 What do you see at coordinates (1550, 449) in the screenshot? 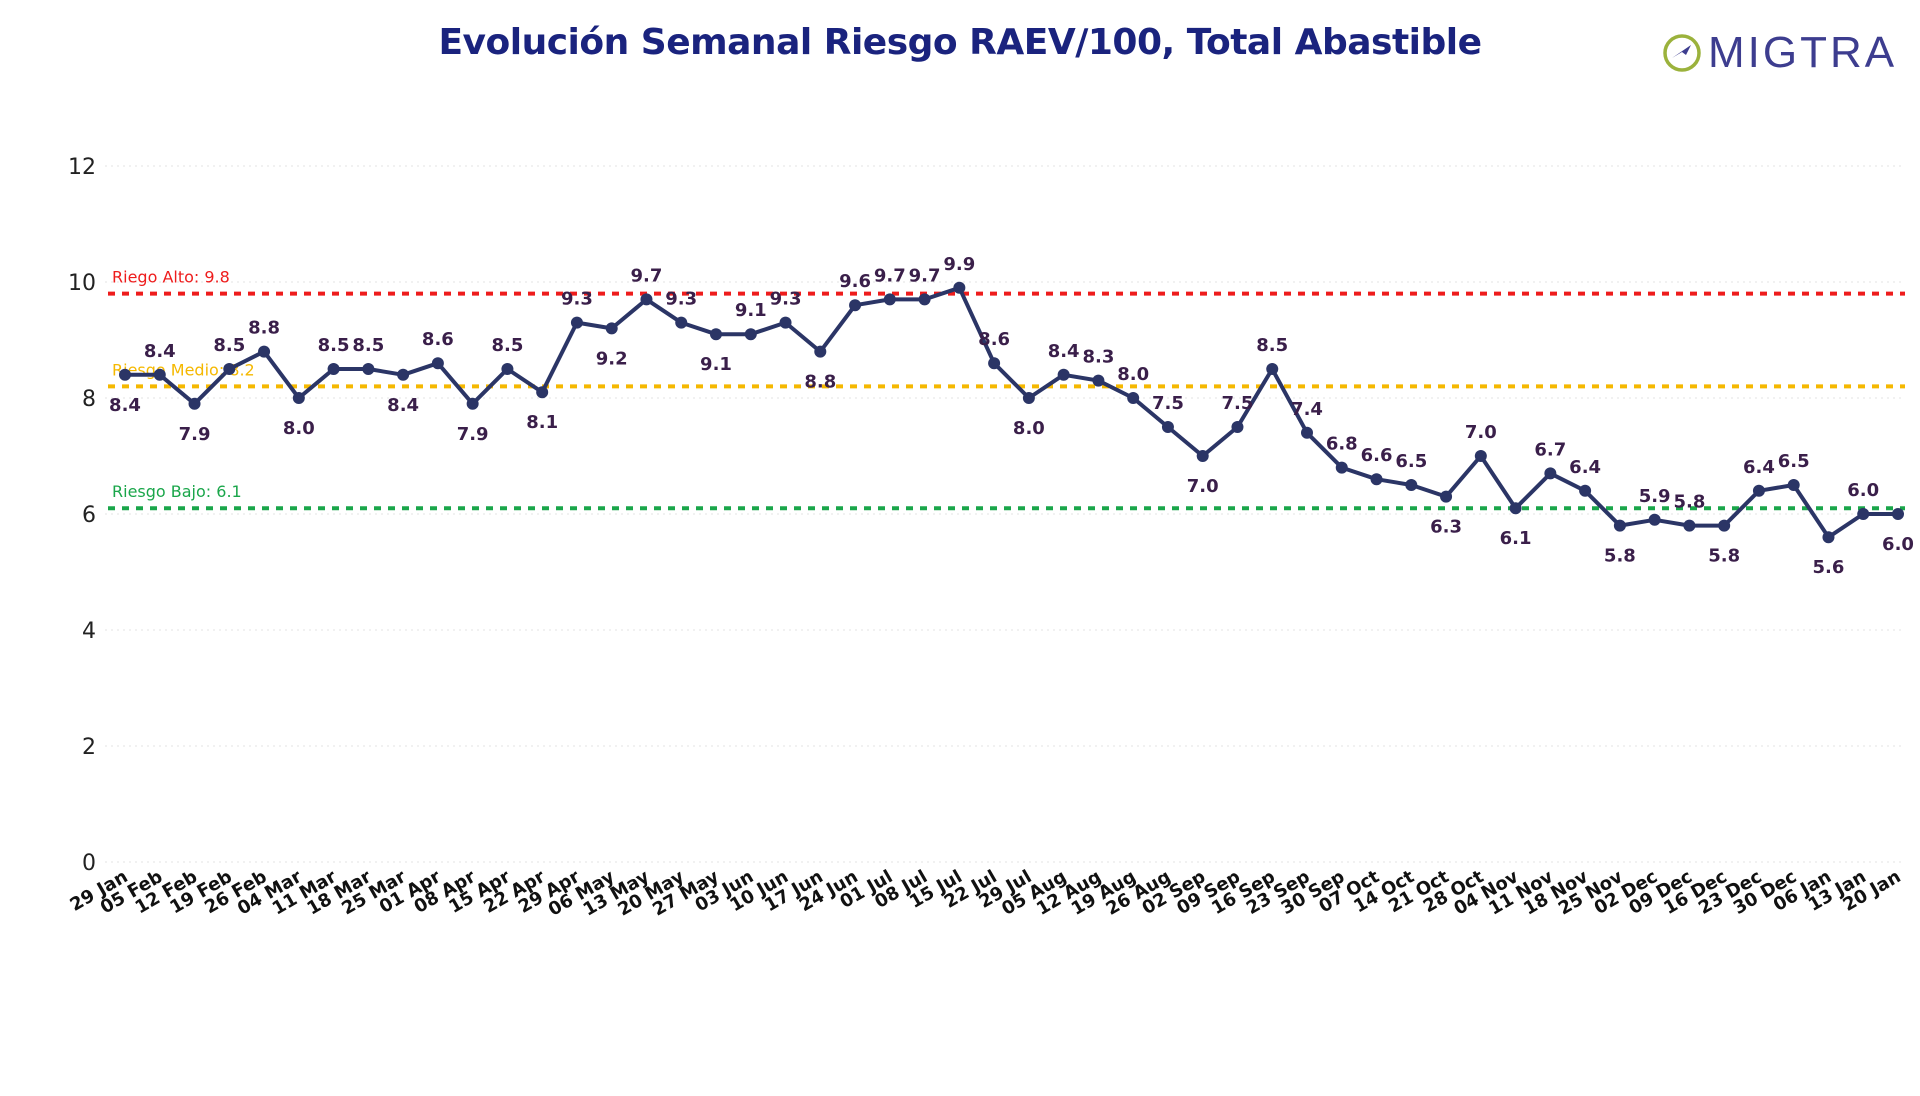
I see `data-label-41: 6.7` at bounding box center [1550, 449].